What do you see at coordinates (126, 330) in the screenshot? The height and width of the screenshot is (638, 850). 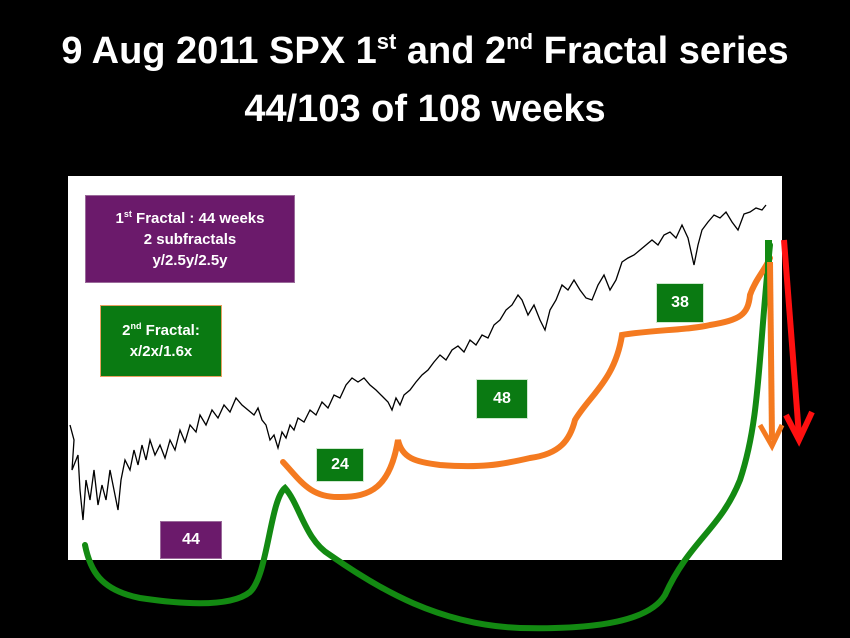 I see `box-text: 2` at bounding box center [126, 330].